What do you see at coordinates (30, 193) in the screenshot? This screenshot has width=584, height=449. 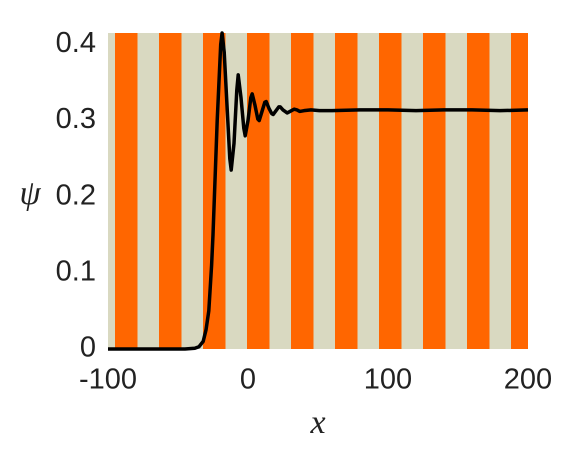 I see `y-axis-label: ψ` at bounding box center [30, 193].